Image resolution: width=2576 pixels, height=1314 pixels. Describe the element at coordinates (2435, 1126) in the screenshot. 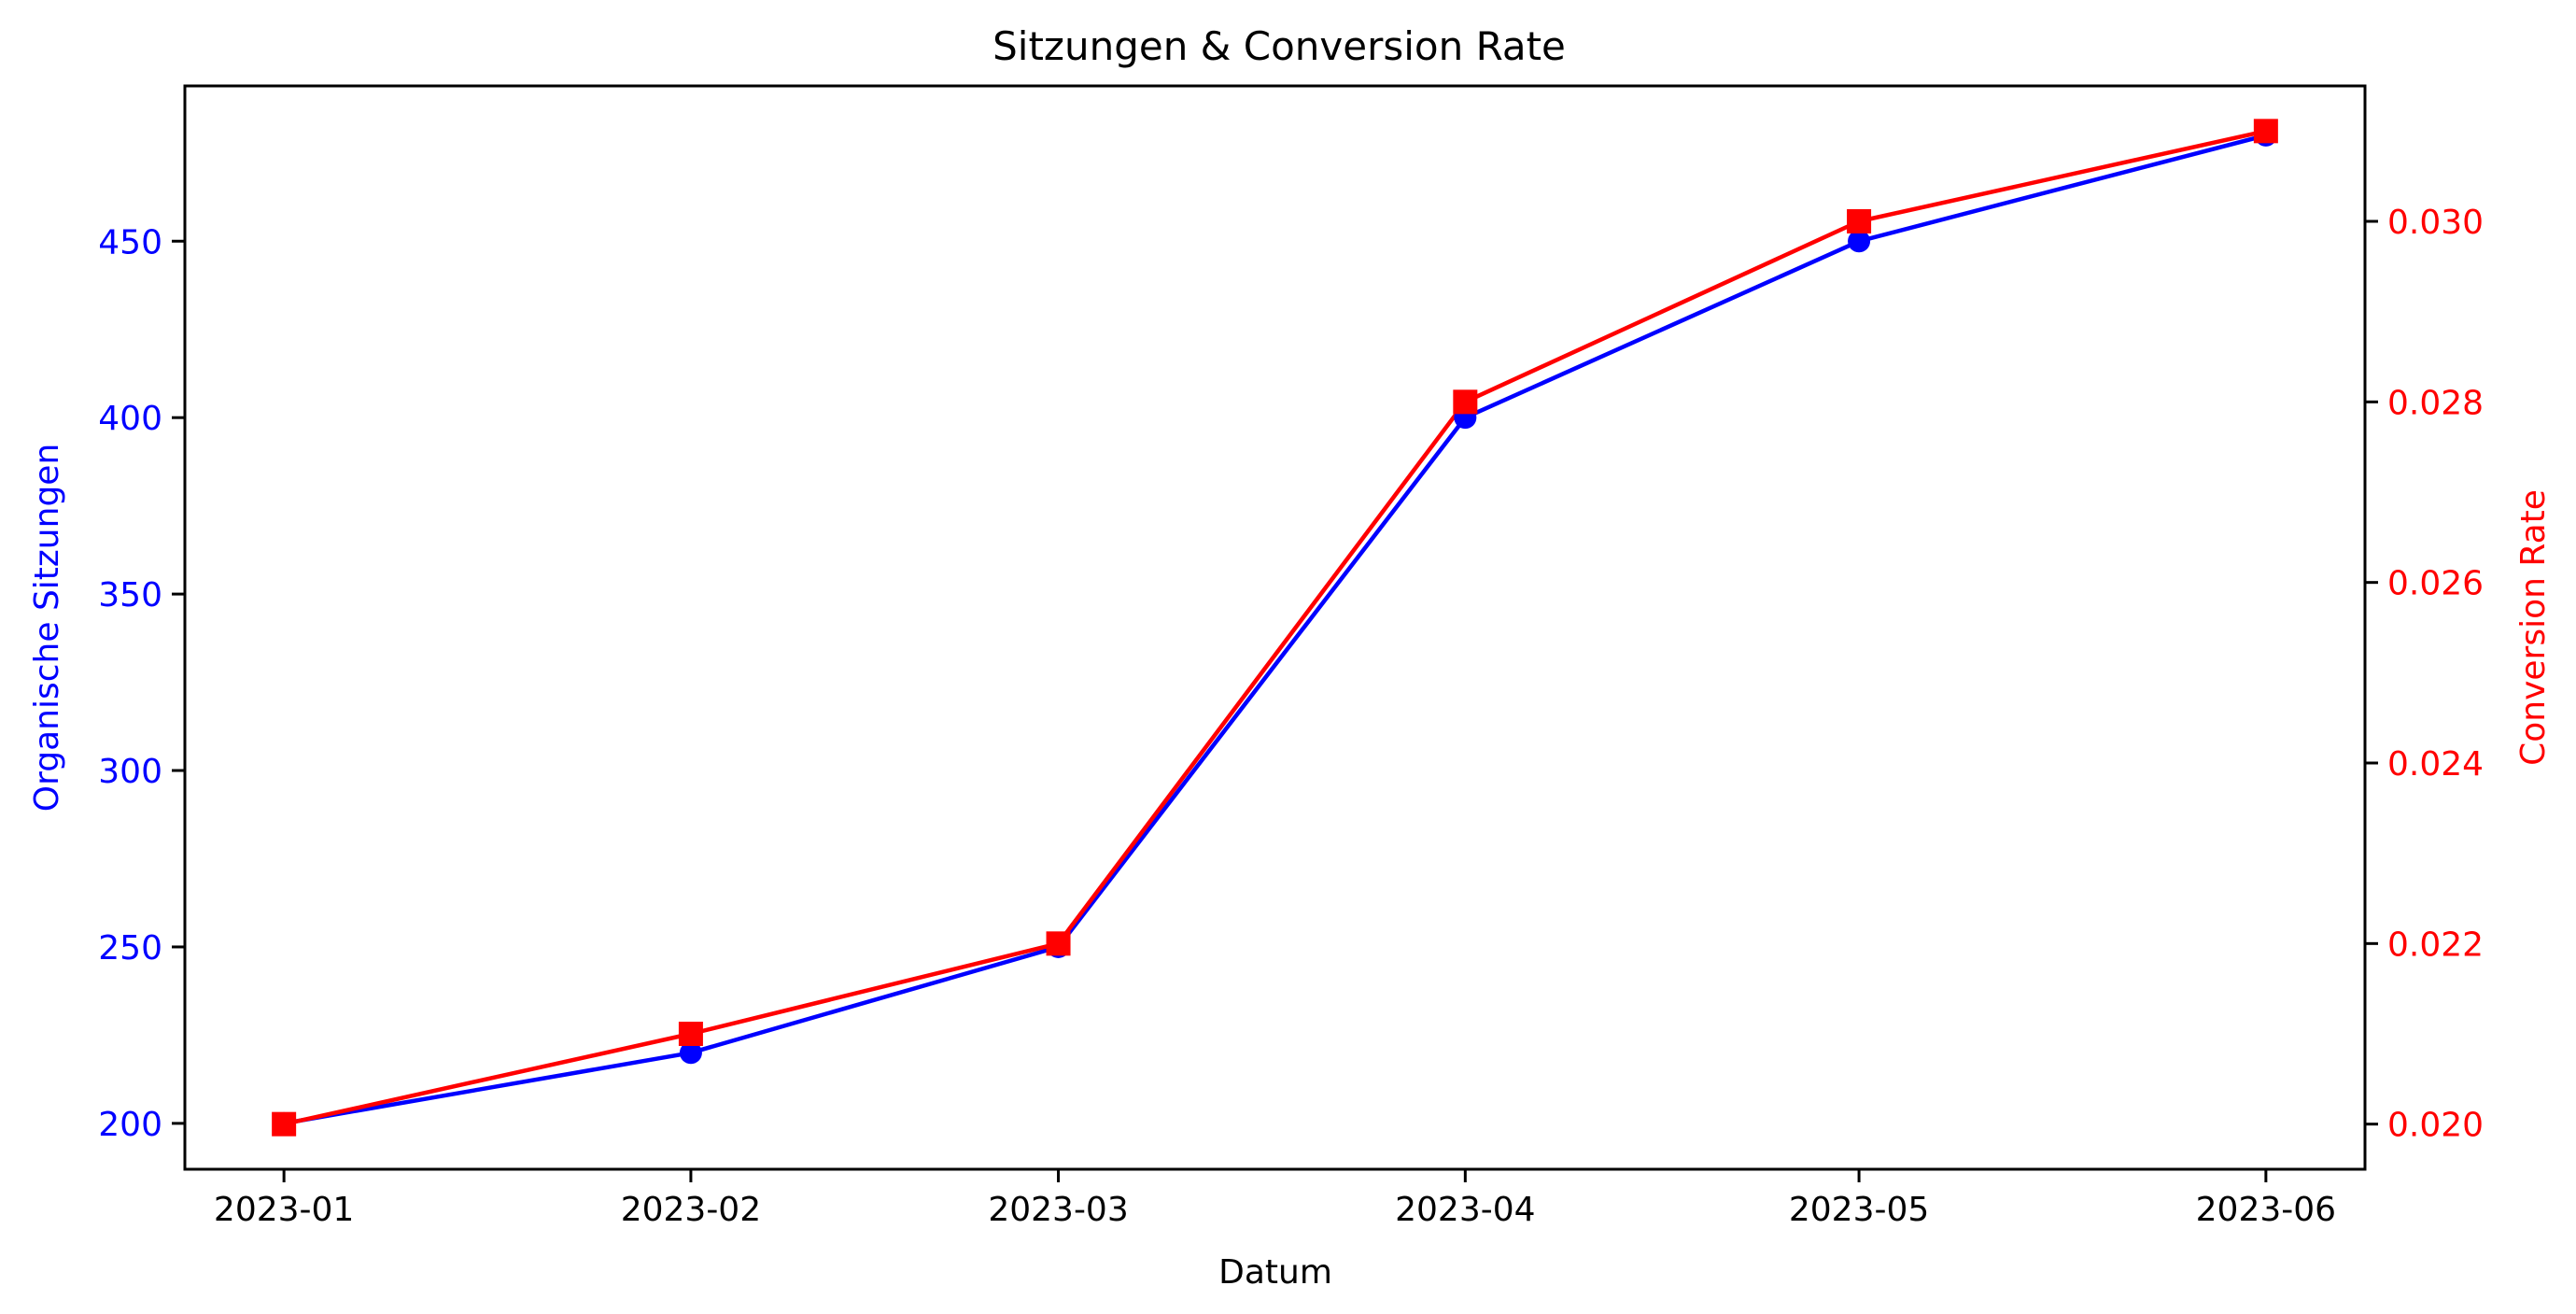

I see `y-right-tick-label: 0.020` at that location.